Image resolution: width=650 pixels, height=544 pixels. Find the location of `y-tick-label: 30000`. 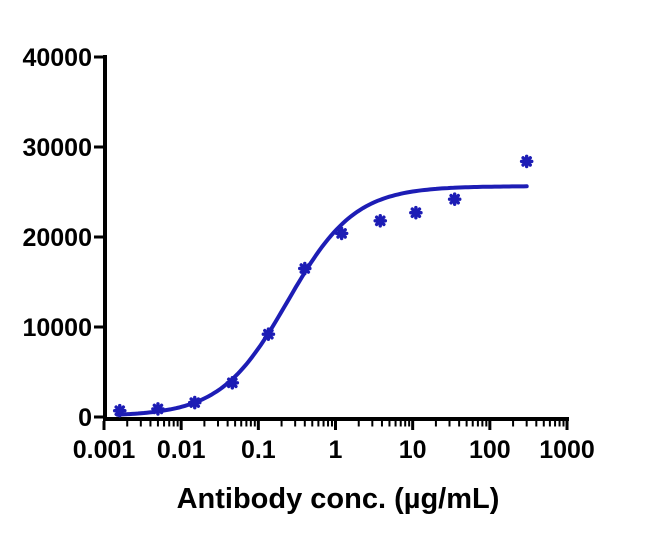

y-tick-label: 30000 is located at coordinates (57, 148).